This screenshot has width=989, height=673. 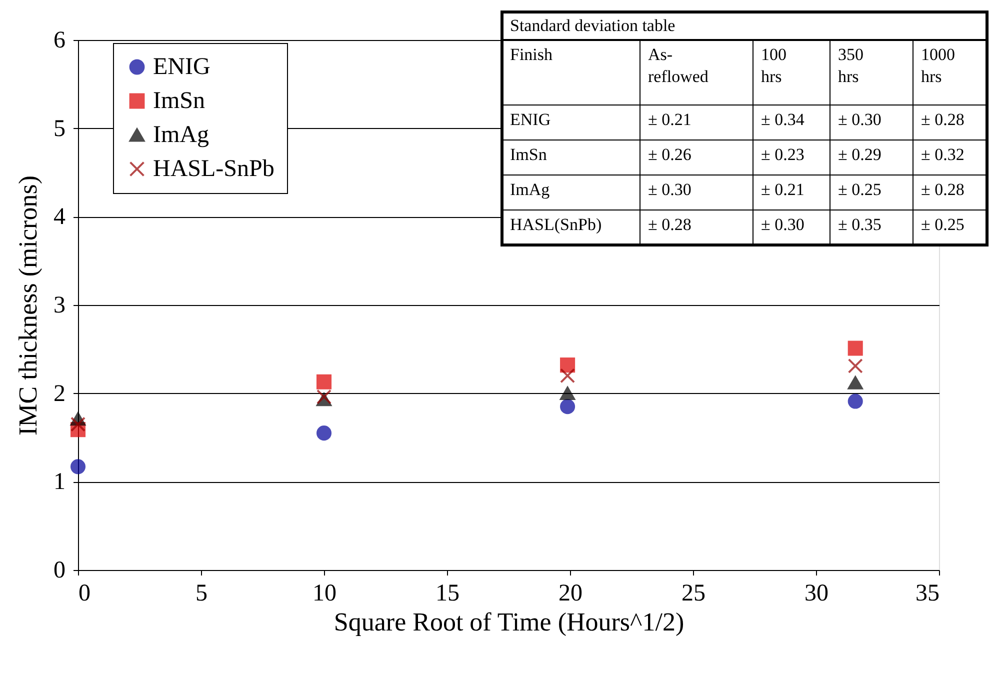 What do you see at coordinates (816, 593) in the screenshot?
I see `x-tick-label: 30` at bounding box center [816, 593].